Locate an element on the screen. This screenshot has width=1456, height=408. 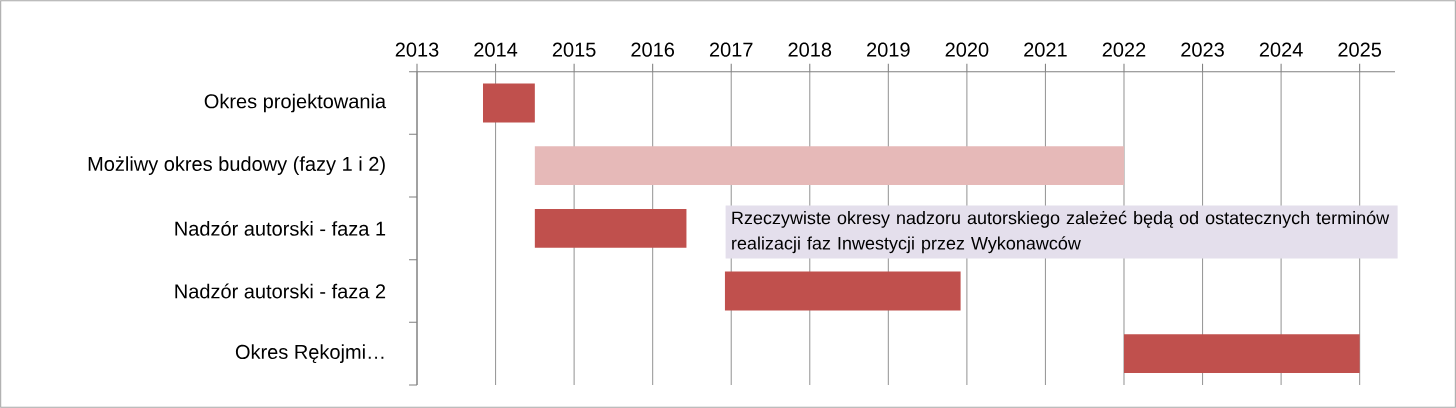
x-tick-label: 2021 is located at coordinates (1045, 49).